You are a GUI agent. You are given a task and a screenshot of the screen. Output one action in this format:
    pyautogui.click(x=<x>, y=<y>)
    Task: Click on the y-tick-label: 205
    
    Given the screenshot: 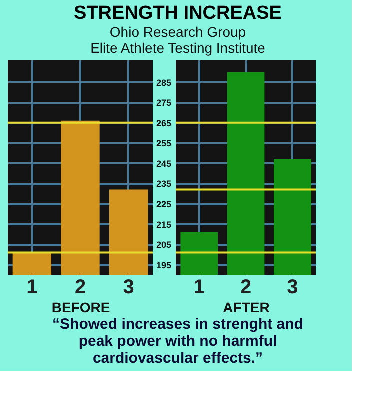 What is the action you would take?
    pyautogui.click(x=164, y=245)
    